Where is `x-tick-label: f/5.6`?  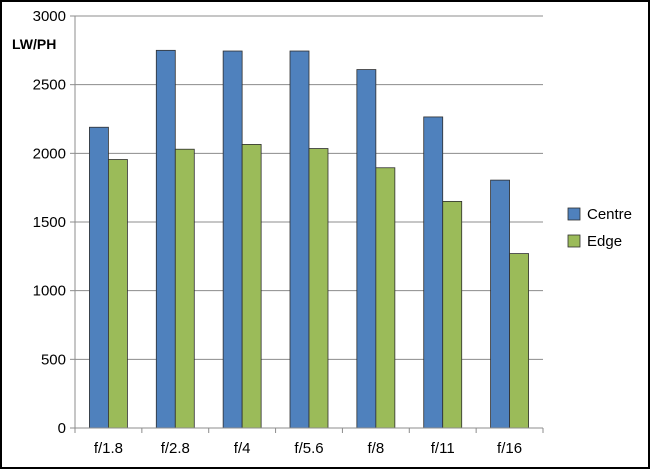
x-tick-label: f/5.6 is located at coordinates (308, 448).